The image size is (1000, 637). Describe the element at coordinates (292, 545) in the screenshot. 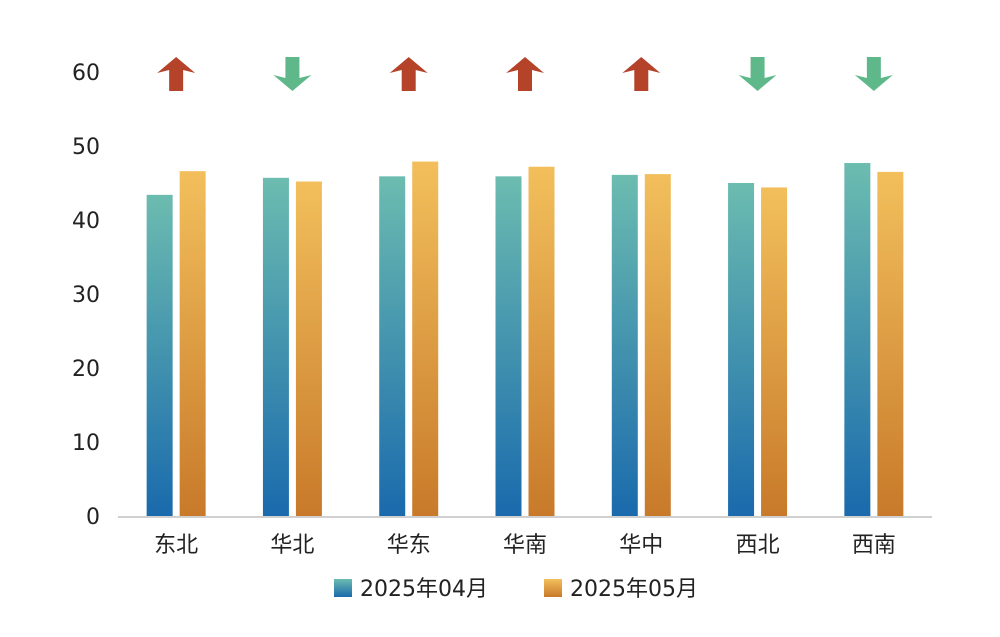

I see `x-category-label: 华北` at that location.